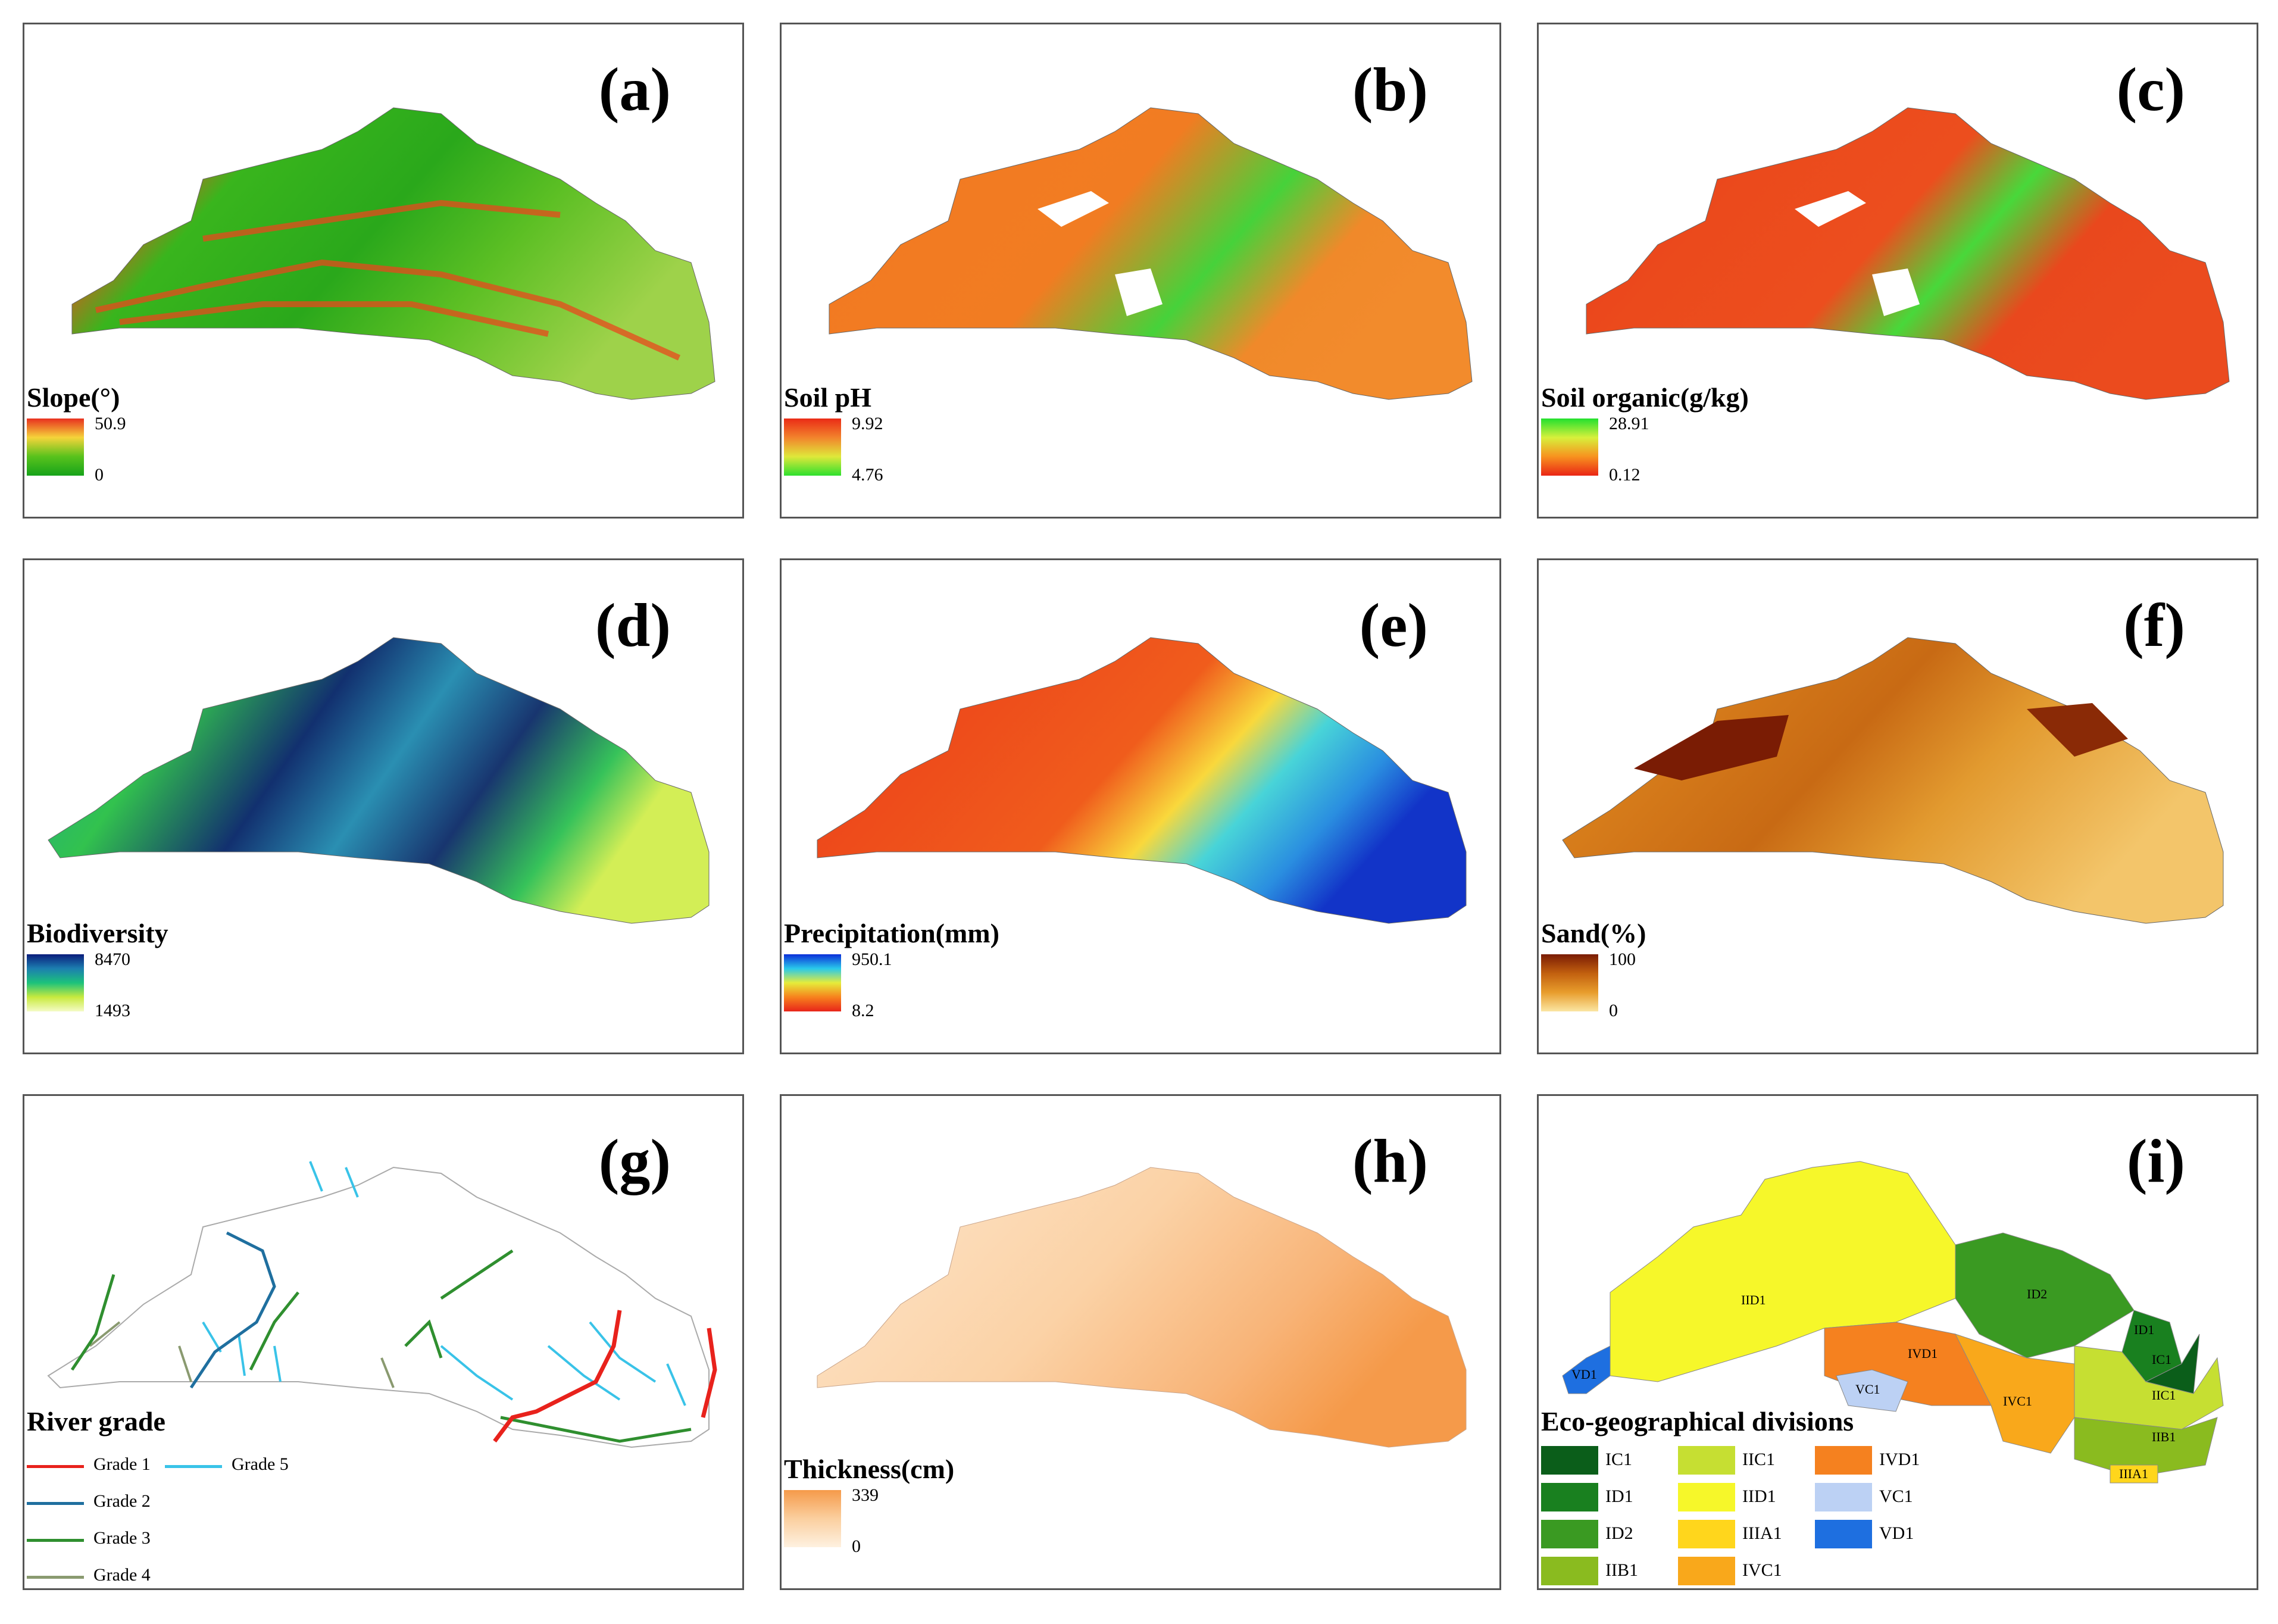 Image resolution: width=2278 pixels, height=1624 pixels. I want to click on panel-letter: (h), so click(1390, 1161).